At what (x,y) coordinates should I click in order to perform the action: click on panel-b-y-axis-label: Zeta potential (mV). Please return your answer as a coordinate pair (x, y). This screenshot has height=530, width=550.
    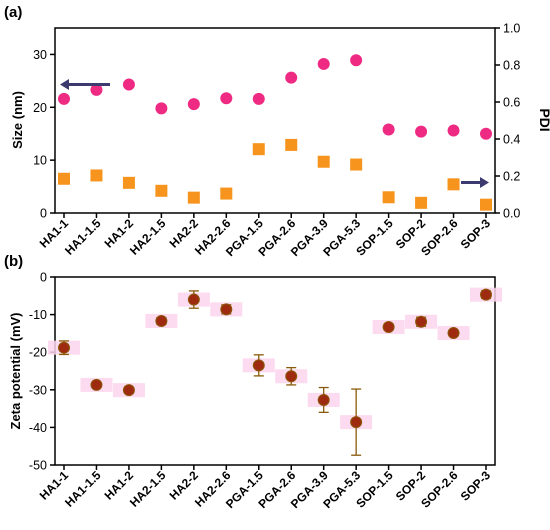
    Looking at the image, I should click on (15, 370).